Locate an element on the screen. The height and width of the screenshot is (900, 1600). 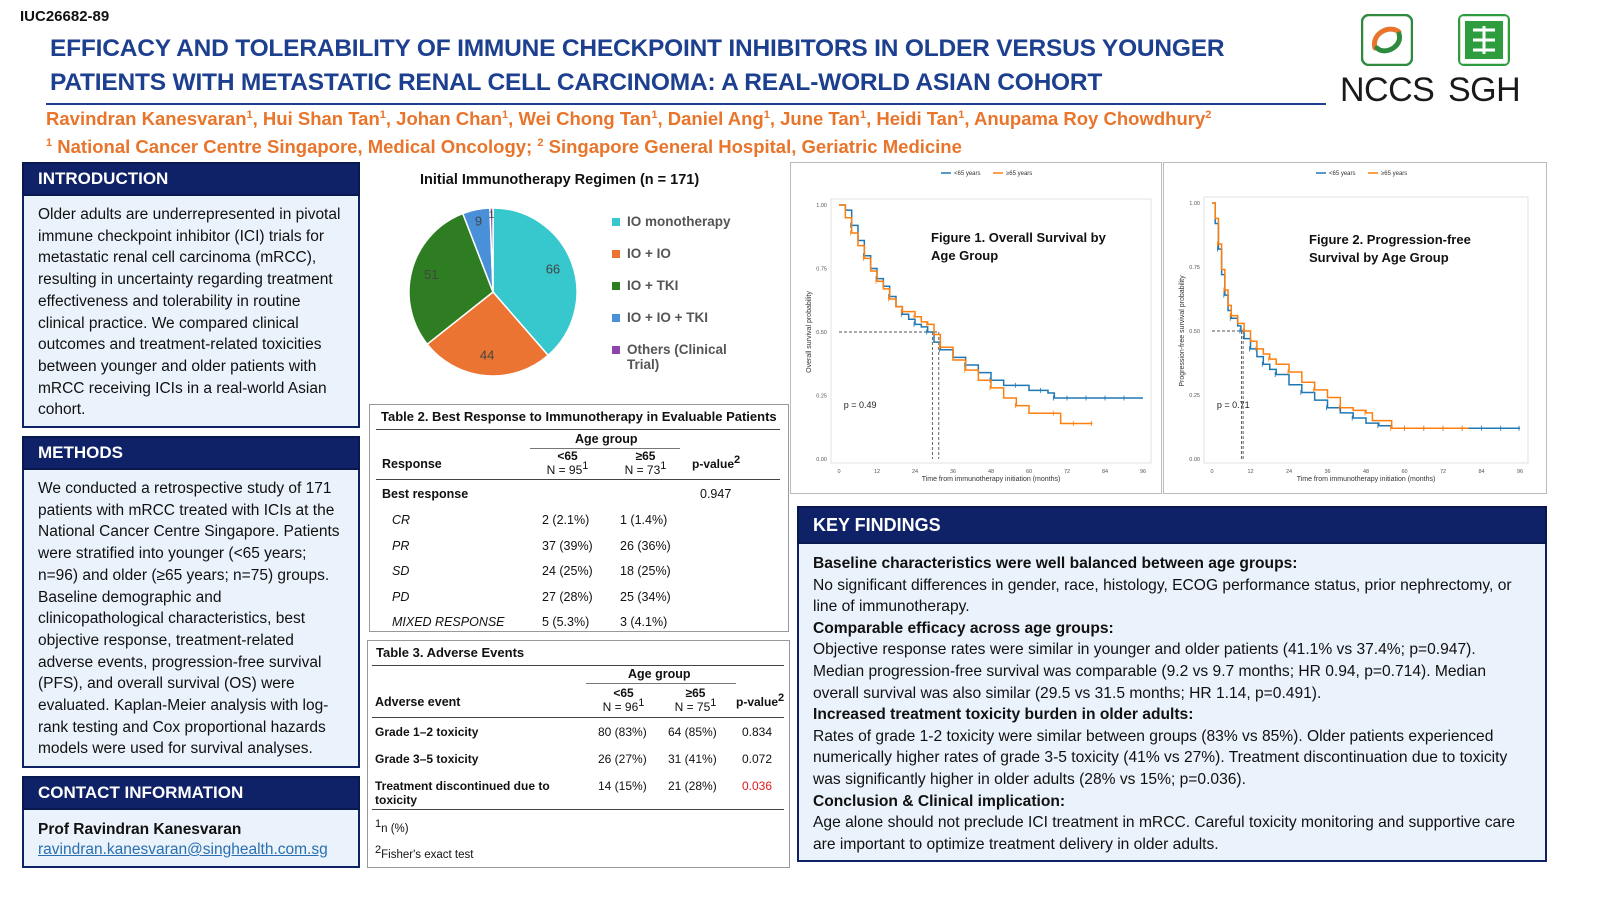
introduction-heading: INTRODUCTION is located at coordinates (191, 179).